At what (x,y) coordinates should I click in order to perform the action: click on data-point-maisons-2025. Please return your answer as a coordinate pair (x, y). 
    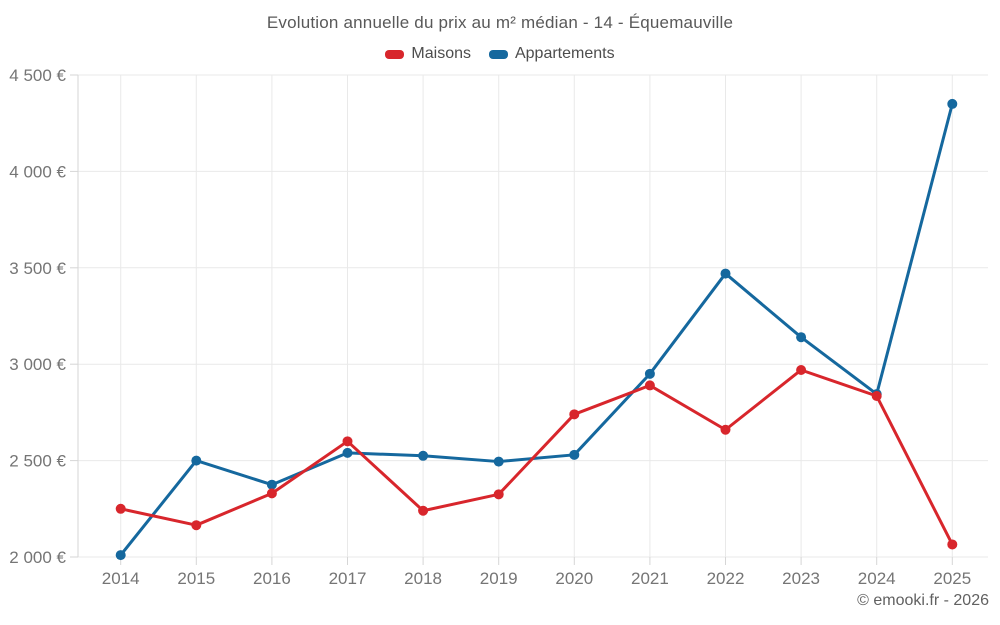
    Looking at the image, I should click on (952, 544).